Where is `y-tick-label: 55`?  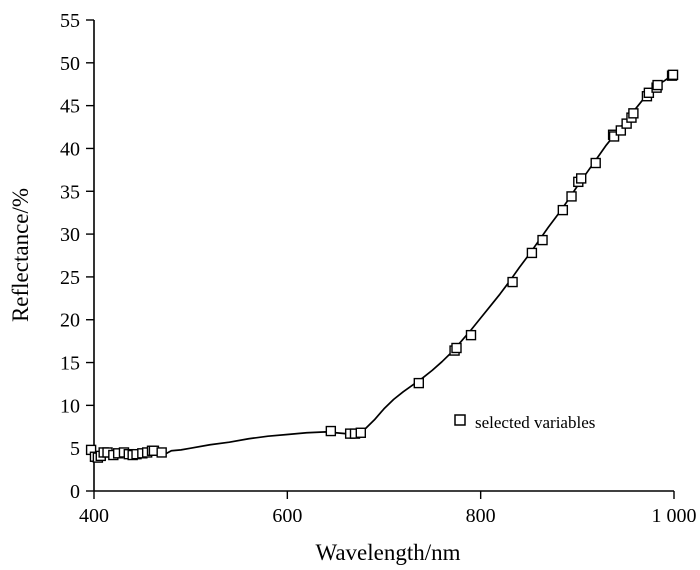 y-tick-label: 55 is located at coordinates (70, 21).